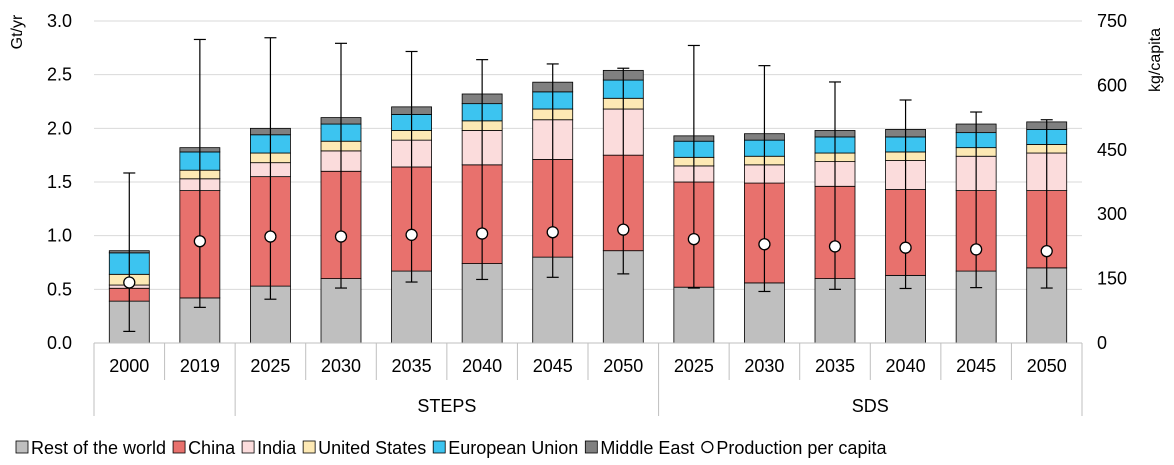 The width and height of the screenshot is (1174, 465). Describe the element at coordinates (1112, 214) in the screenshot. I see `y2-tick-label: 300` at that location.